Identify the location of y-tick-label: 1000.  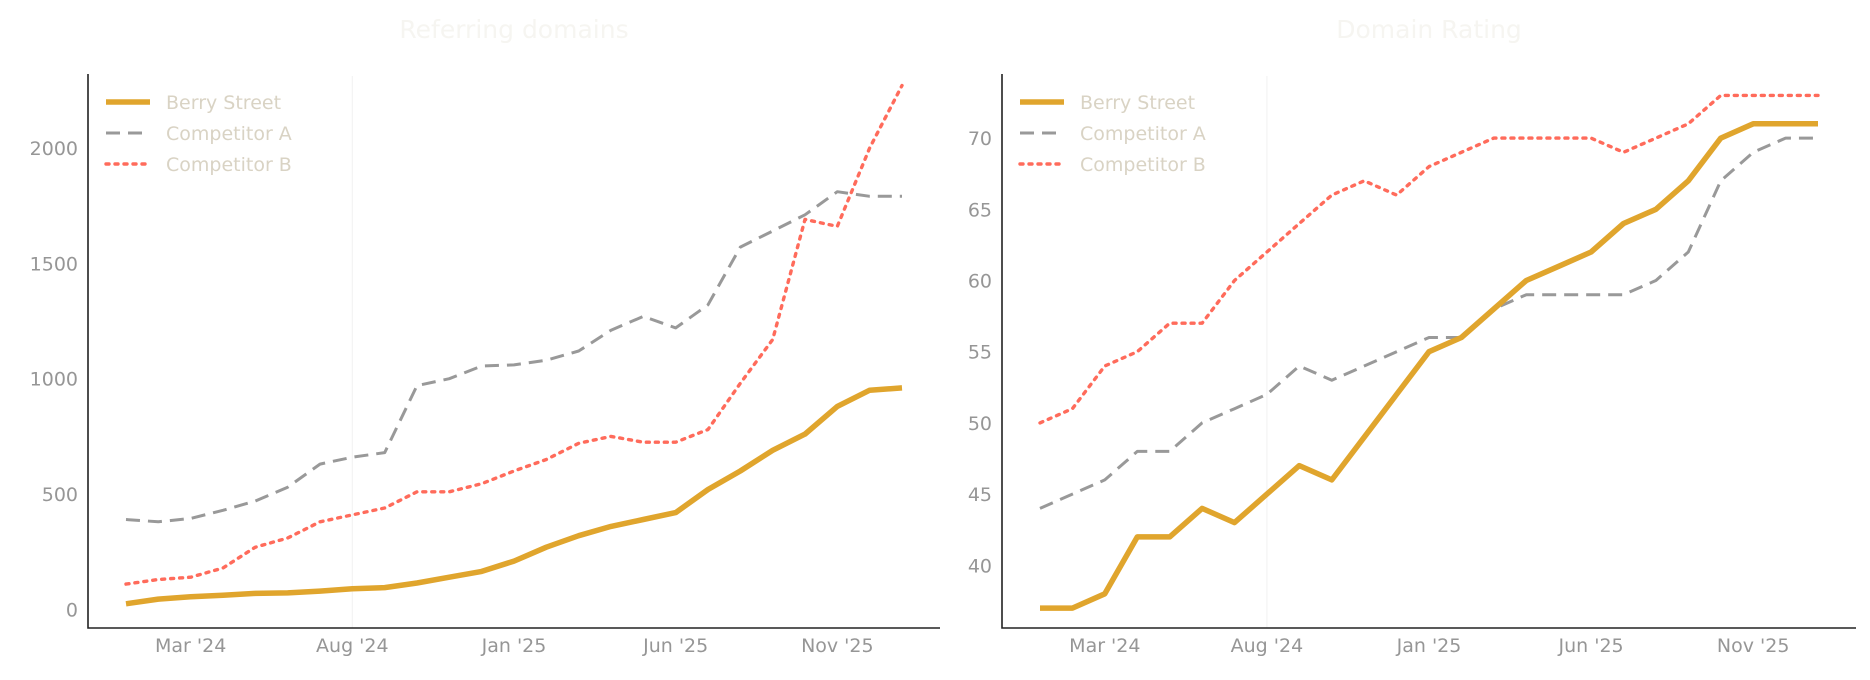
(54, 380).